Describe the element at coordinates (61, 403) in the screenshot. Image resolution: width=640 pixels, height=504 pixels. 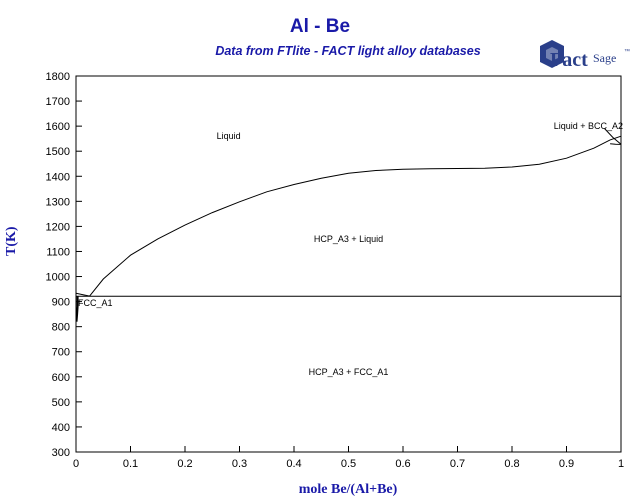
I see `y-tick-label: 500` at that location.